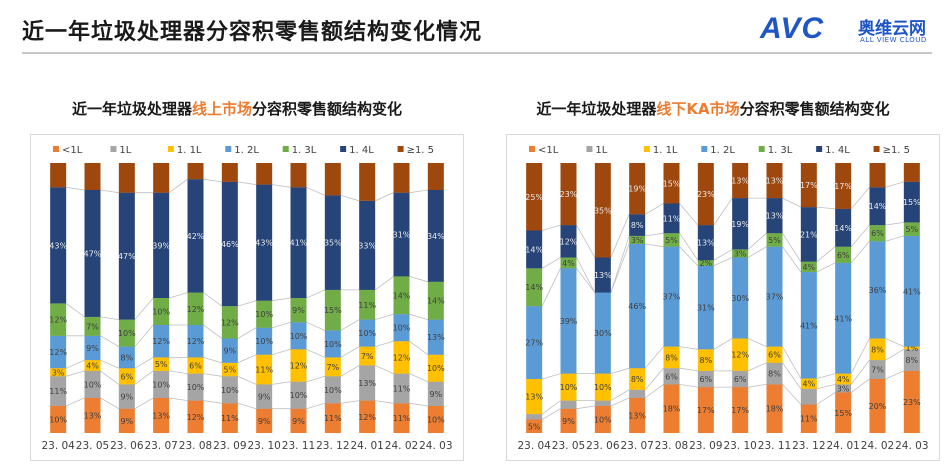  Describe the element at coordinates (892, 29) in the screenshot. I see `logo-chinese-name: 奥维云网` at that location.